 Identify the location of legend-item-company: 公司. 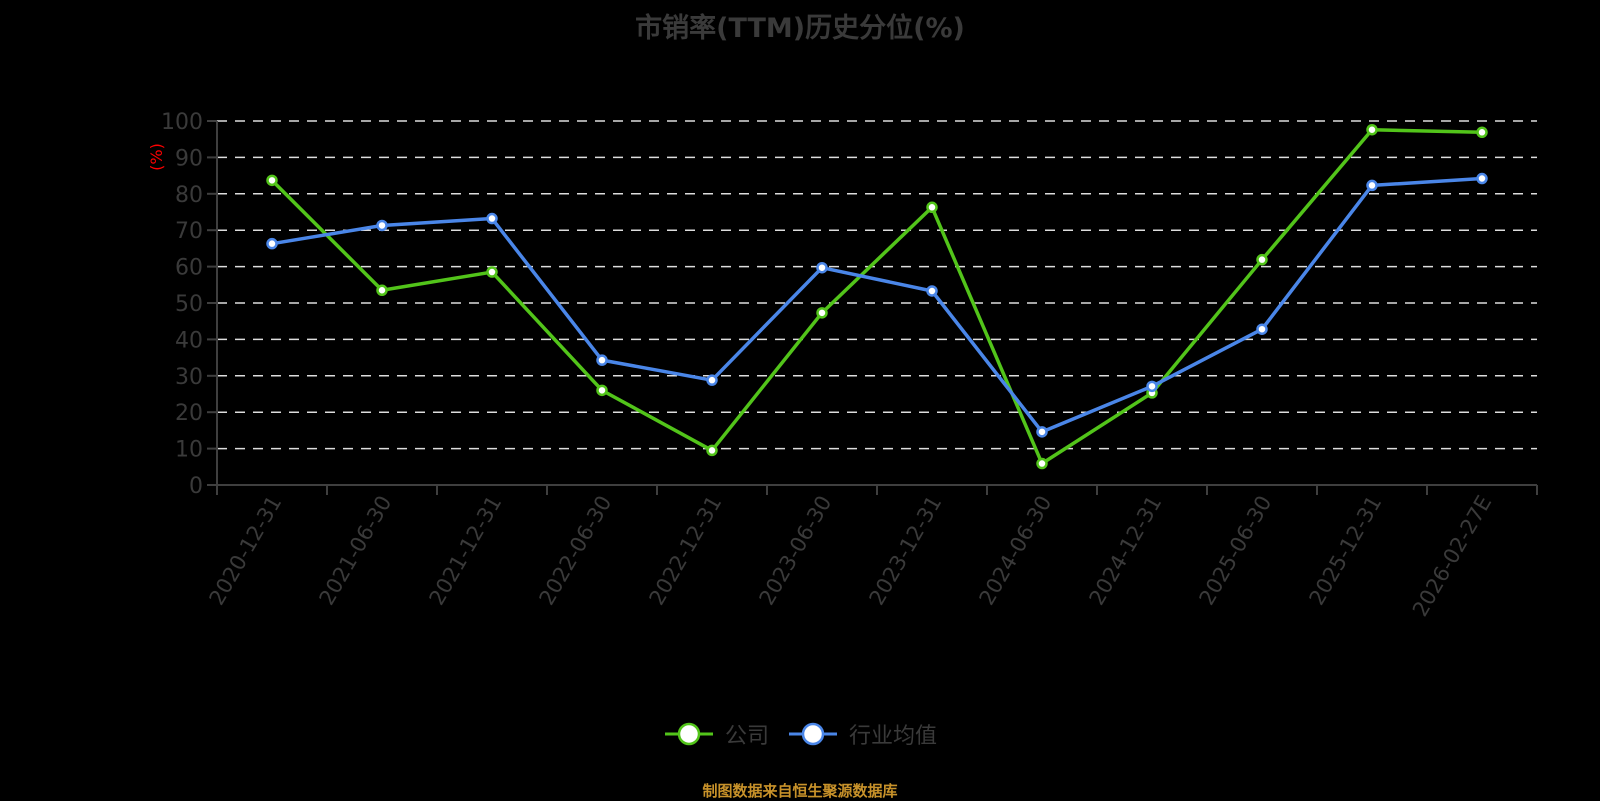
(716, 734).